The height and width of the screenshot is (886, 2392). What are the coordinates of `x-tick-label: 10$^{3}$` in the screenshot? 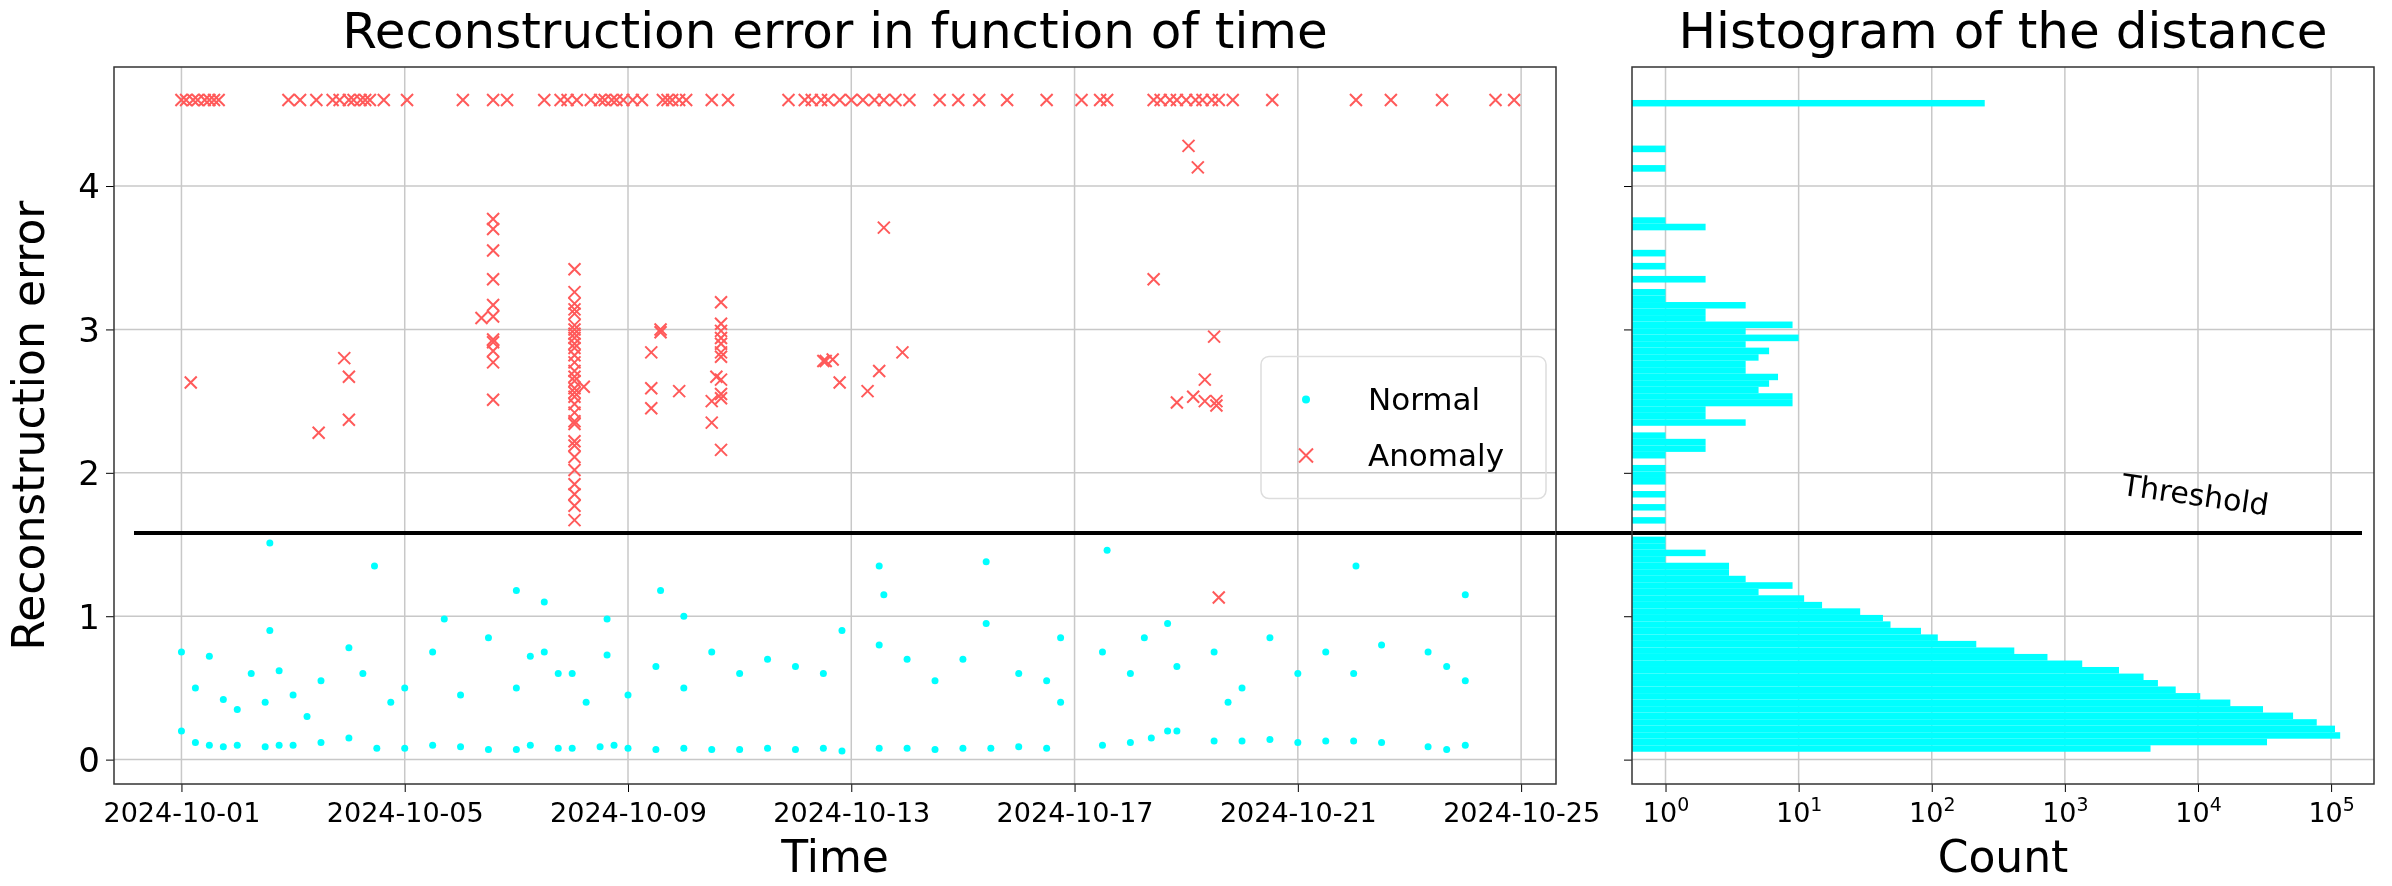 It's located at (2065, 810).